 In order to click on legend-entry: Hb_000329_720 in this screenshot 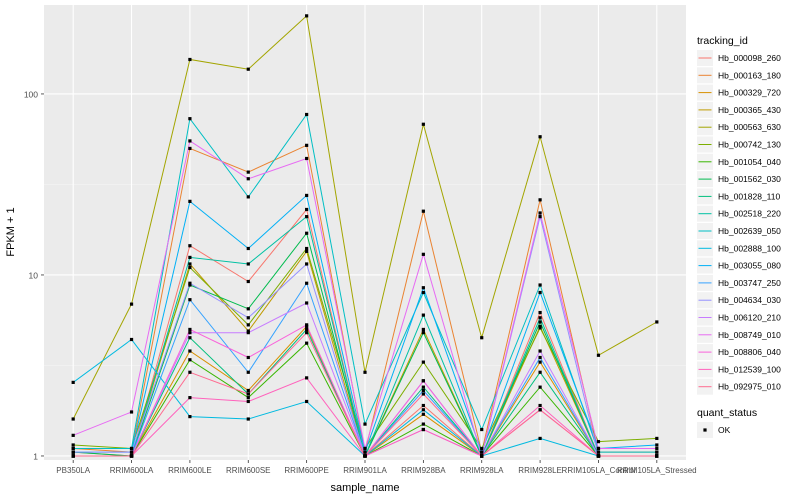, I will do `click(749, 93)`.